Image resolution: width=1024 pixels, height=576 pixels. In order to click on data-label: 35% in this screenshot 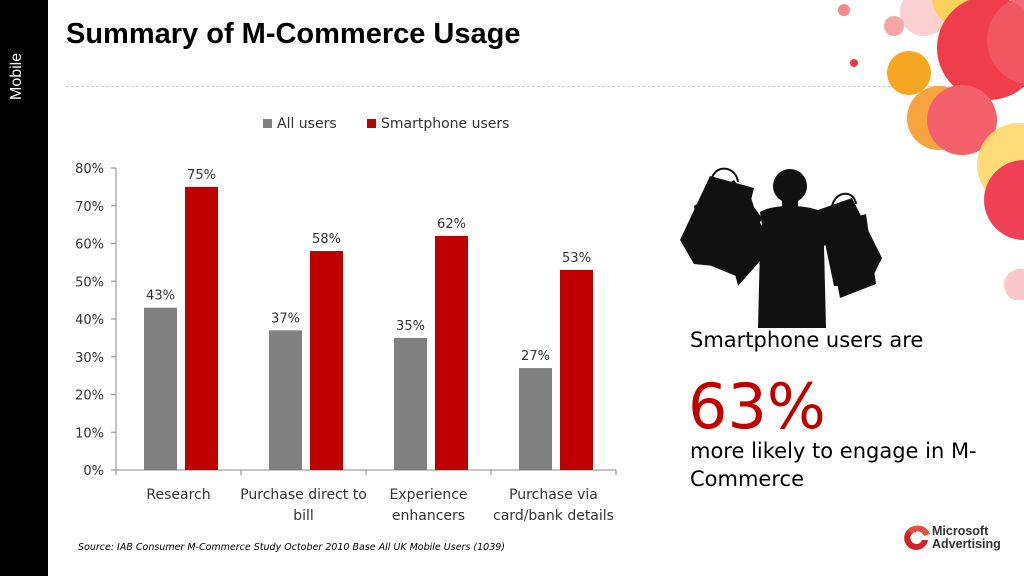, I will do `click(410, 326)`.